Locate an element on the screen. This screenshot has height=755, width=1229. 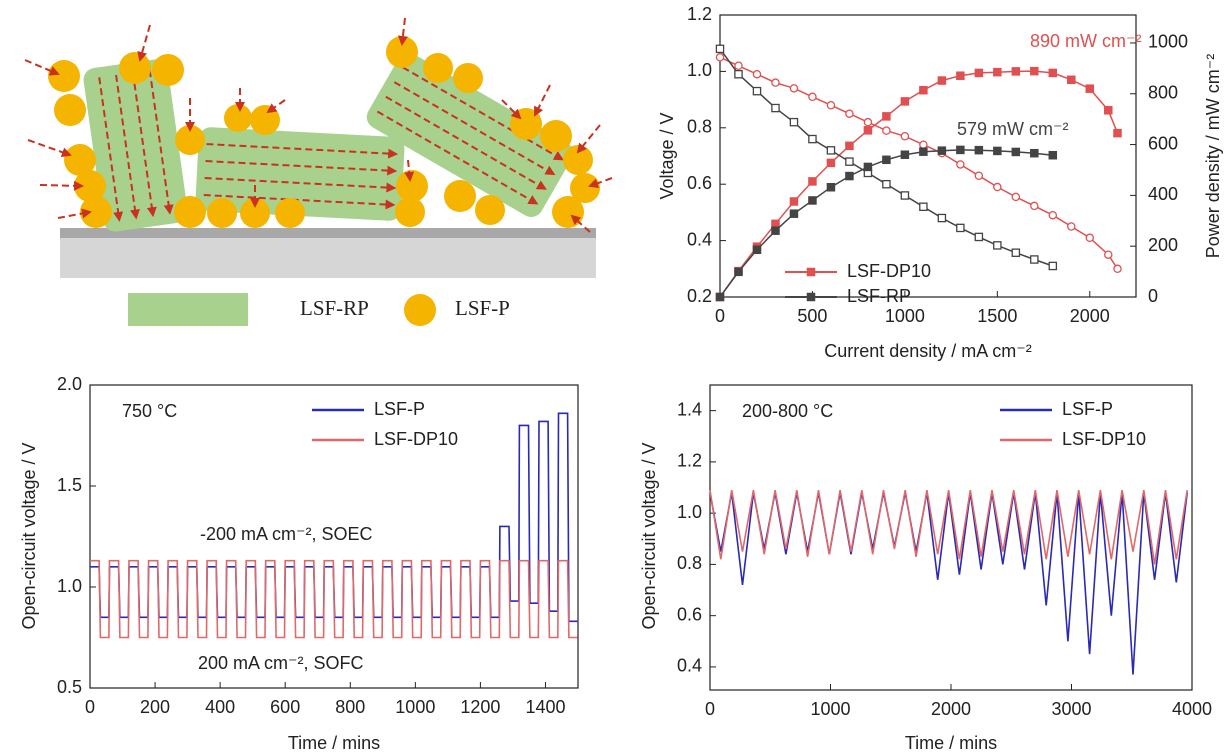
y-tick-label: 0.2 is located at coordinates (699, 296).